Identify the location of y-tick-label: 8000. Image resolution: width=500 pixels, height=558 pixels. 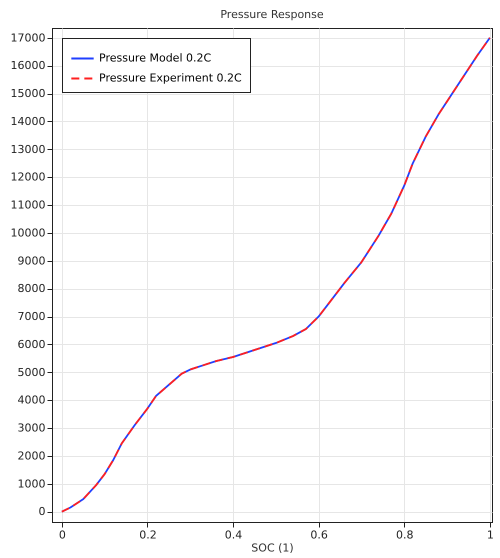
(32, 289).